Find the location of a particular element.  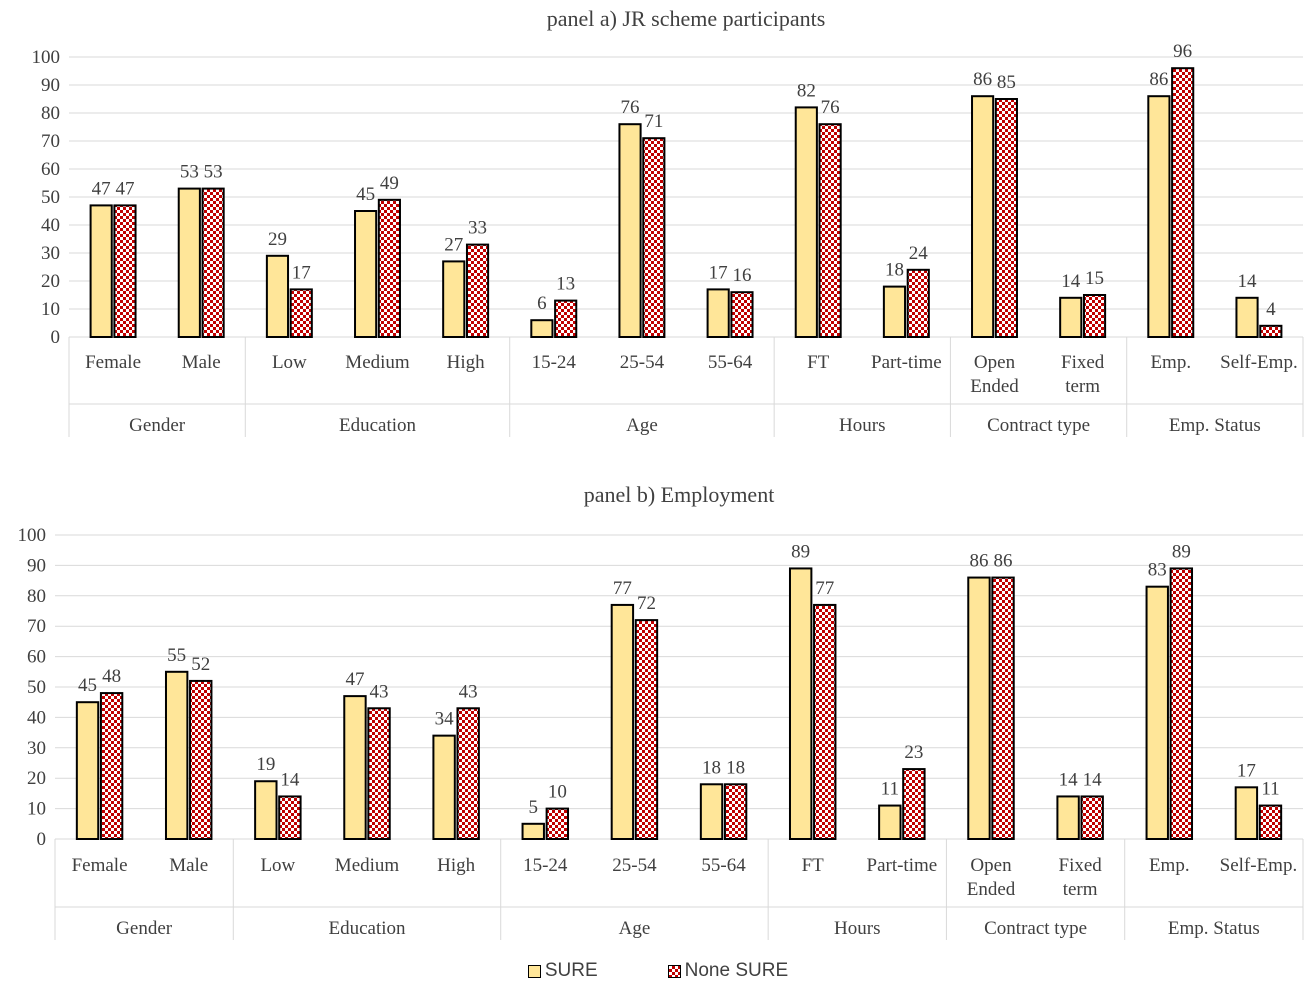

legend-label-none-sure: None SURE is located at coordinates (736, 970).